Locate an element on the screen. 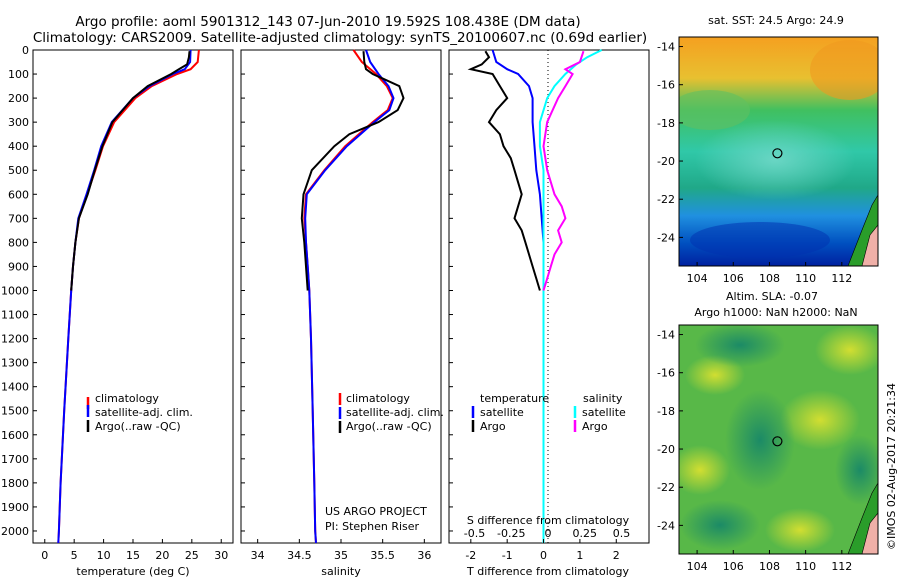 The image size is (900, 580). x-tick-label: -2 is located at coordinates (470, 555).